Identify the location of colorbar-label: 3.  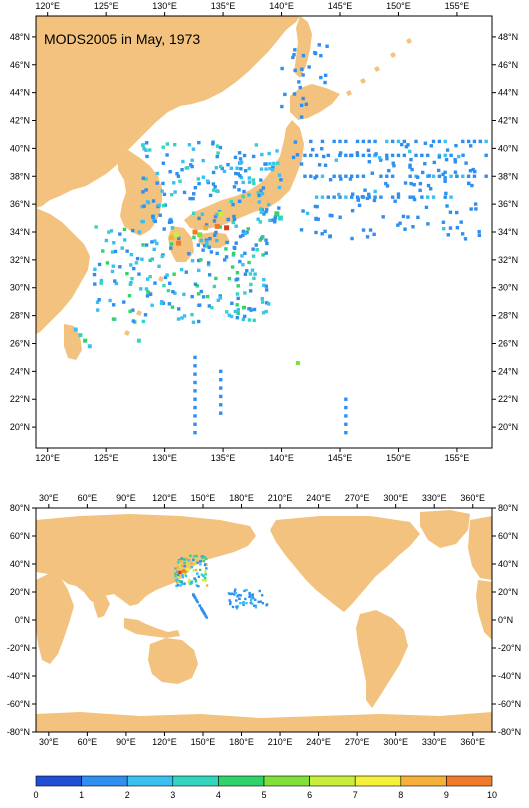
(172, 795).